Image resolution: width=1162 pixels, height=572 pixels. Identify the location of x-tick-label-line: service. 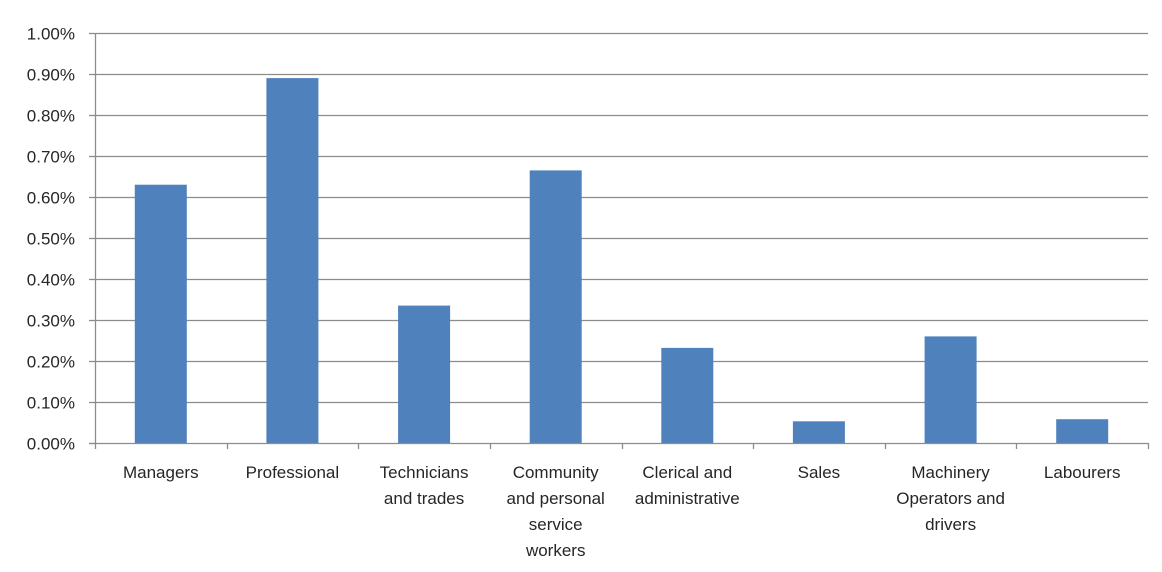
(556, 524).